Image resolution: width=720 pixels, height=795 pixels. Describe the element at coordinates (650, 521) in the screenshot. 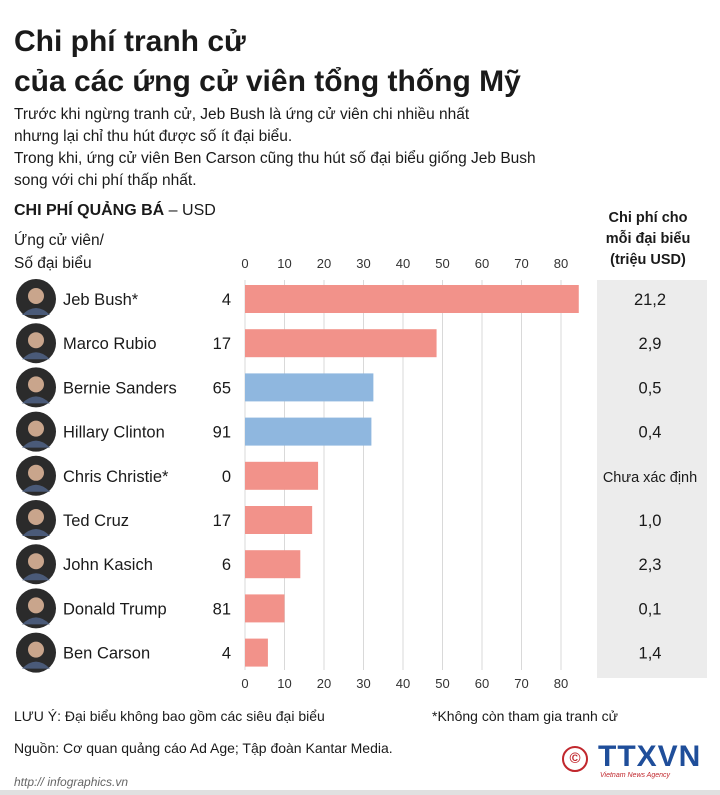

I see `cost-per-delegate: 1,0` at that location.